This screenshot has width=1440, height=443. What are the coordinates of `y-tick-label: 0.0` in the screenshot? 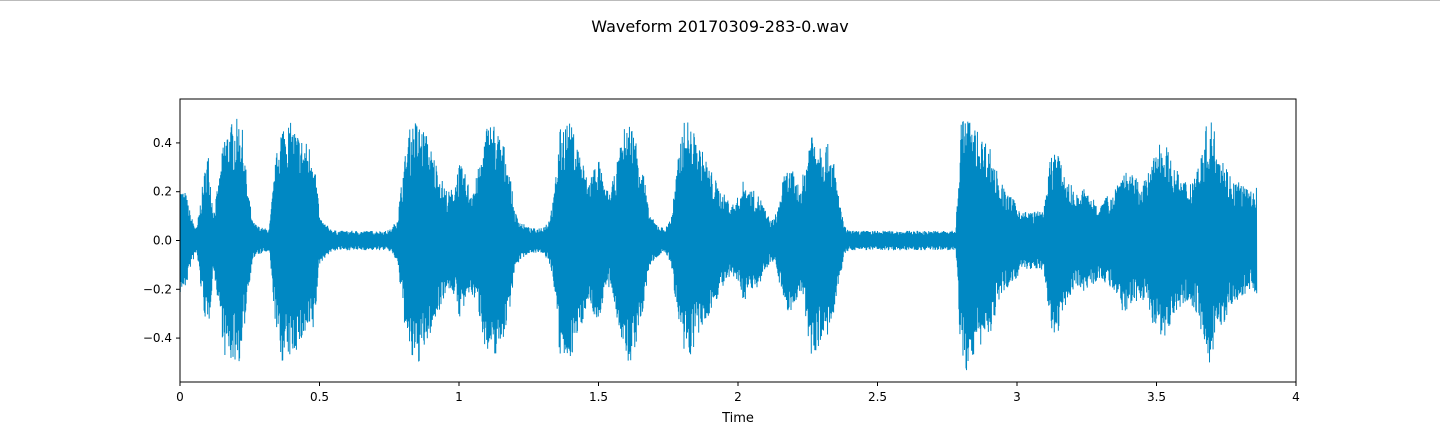 It's located at (162, 241).